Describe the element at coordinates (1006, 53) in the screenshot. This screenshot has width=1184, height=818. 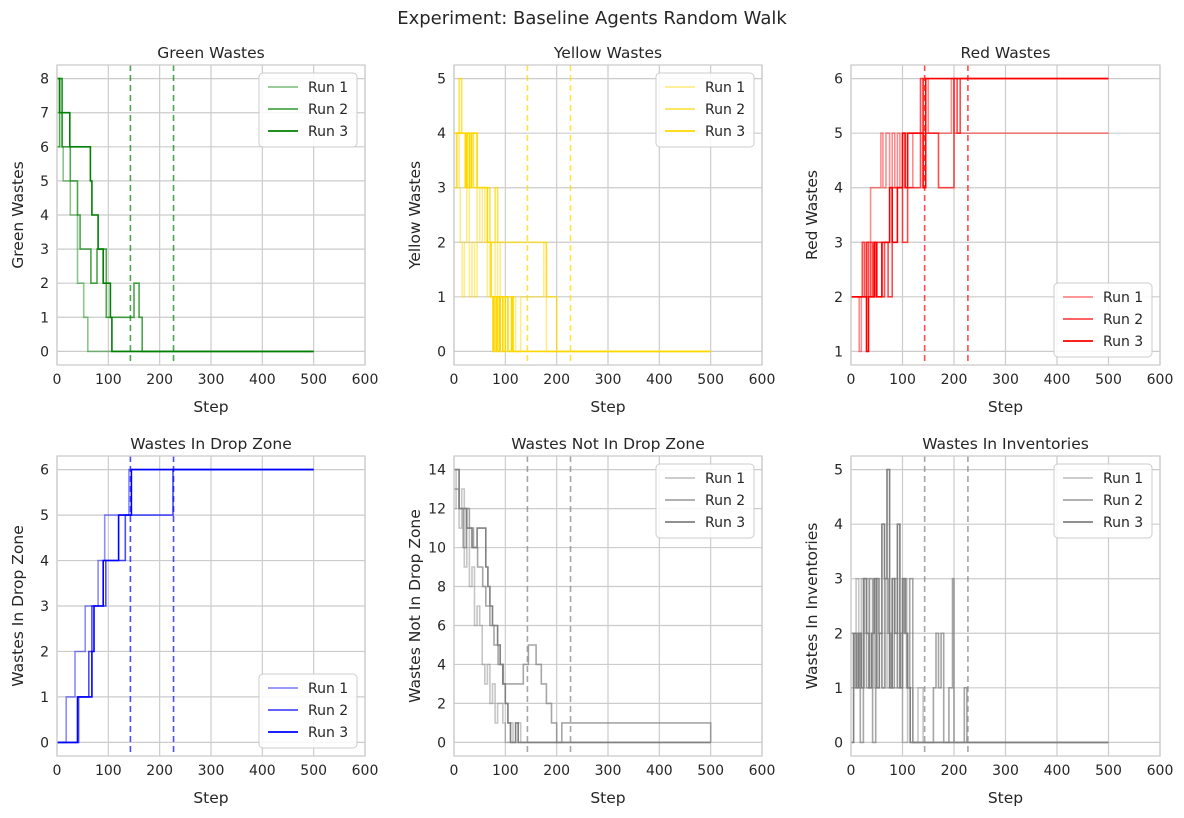
I see `panel-title: Red Wastes` at that location.